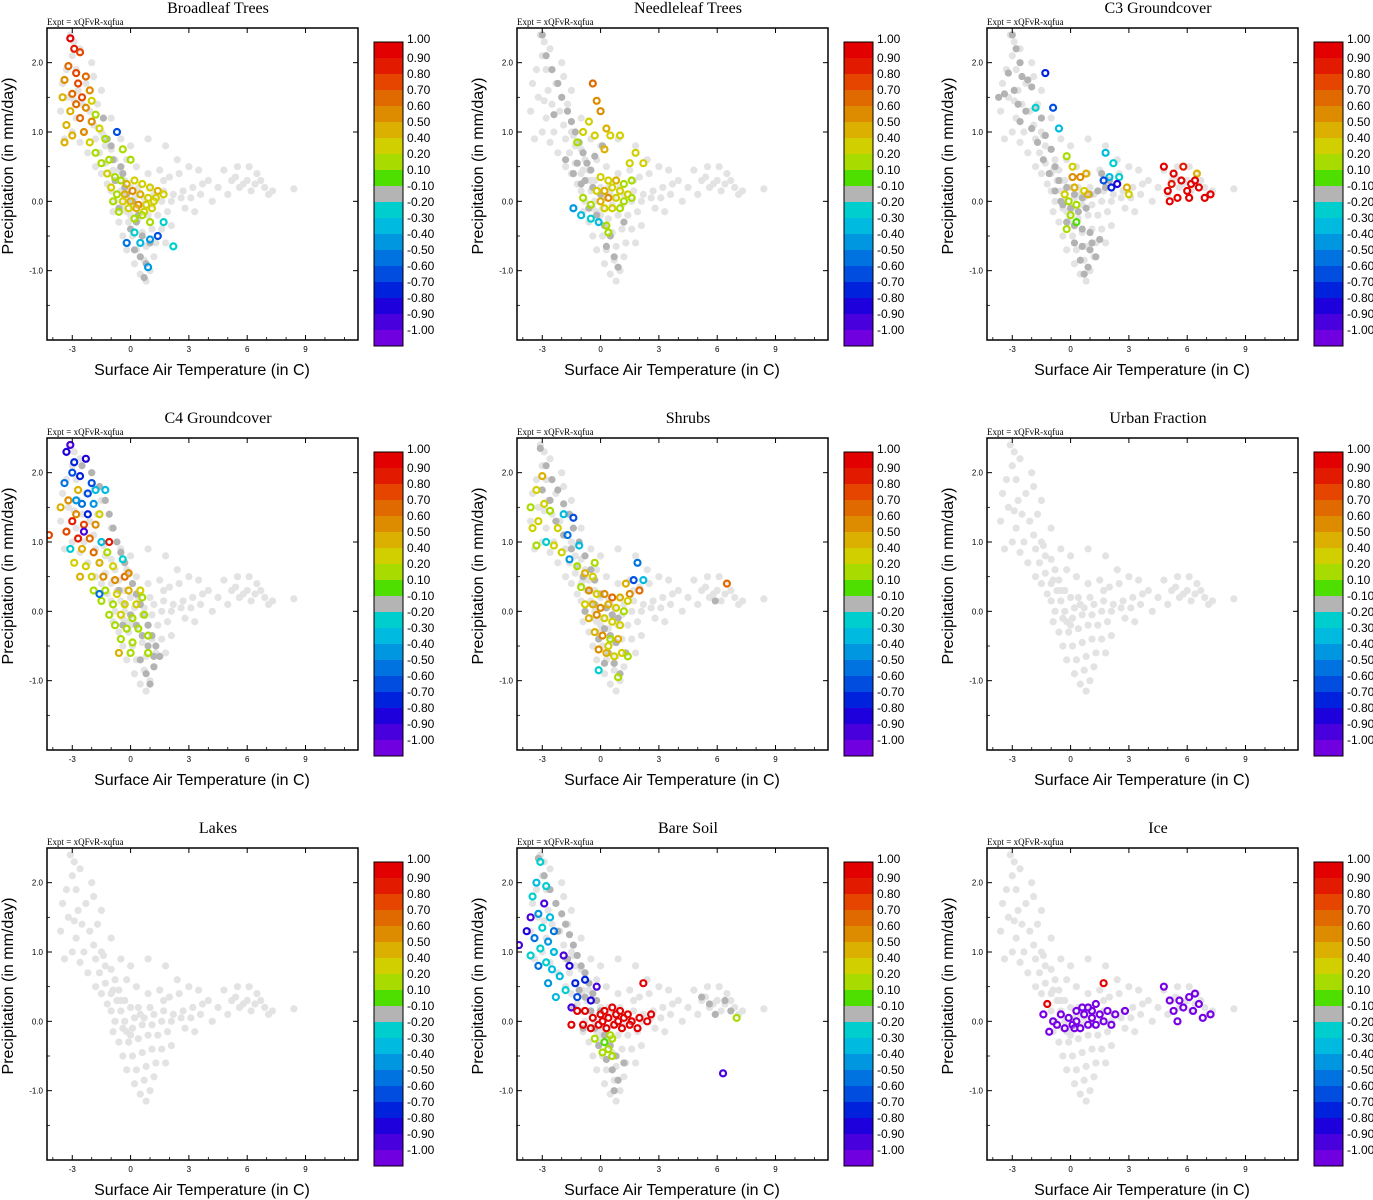 The height and width of the screenshot is (1200, 1373). I want to click on y-tick-label: 0.0, so click(508, 611).